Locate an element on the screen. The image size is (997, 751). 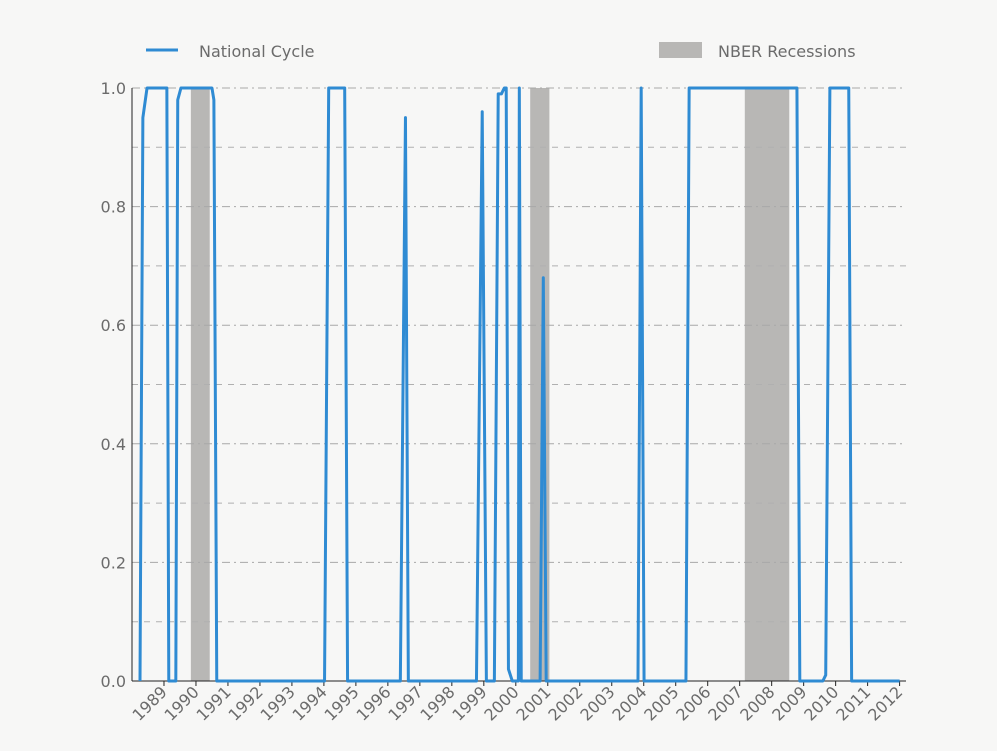
legend-label: National Cycle is located at coordinates (256, 51).